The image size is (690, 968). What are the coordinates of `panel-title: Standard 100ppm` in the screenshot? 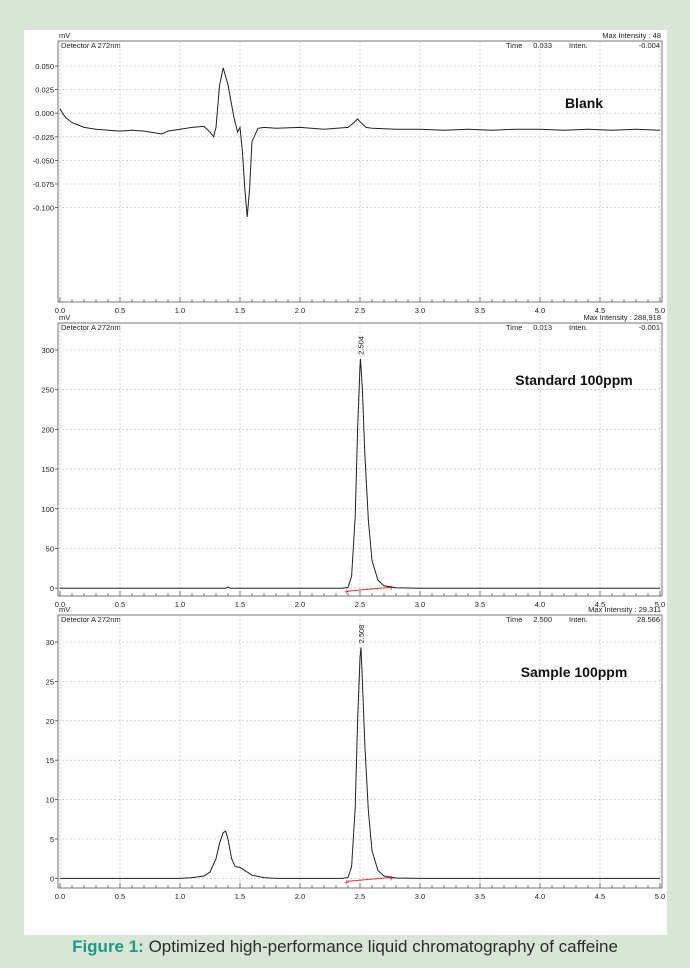 It's located at (573, 380).